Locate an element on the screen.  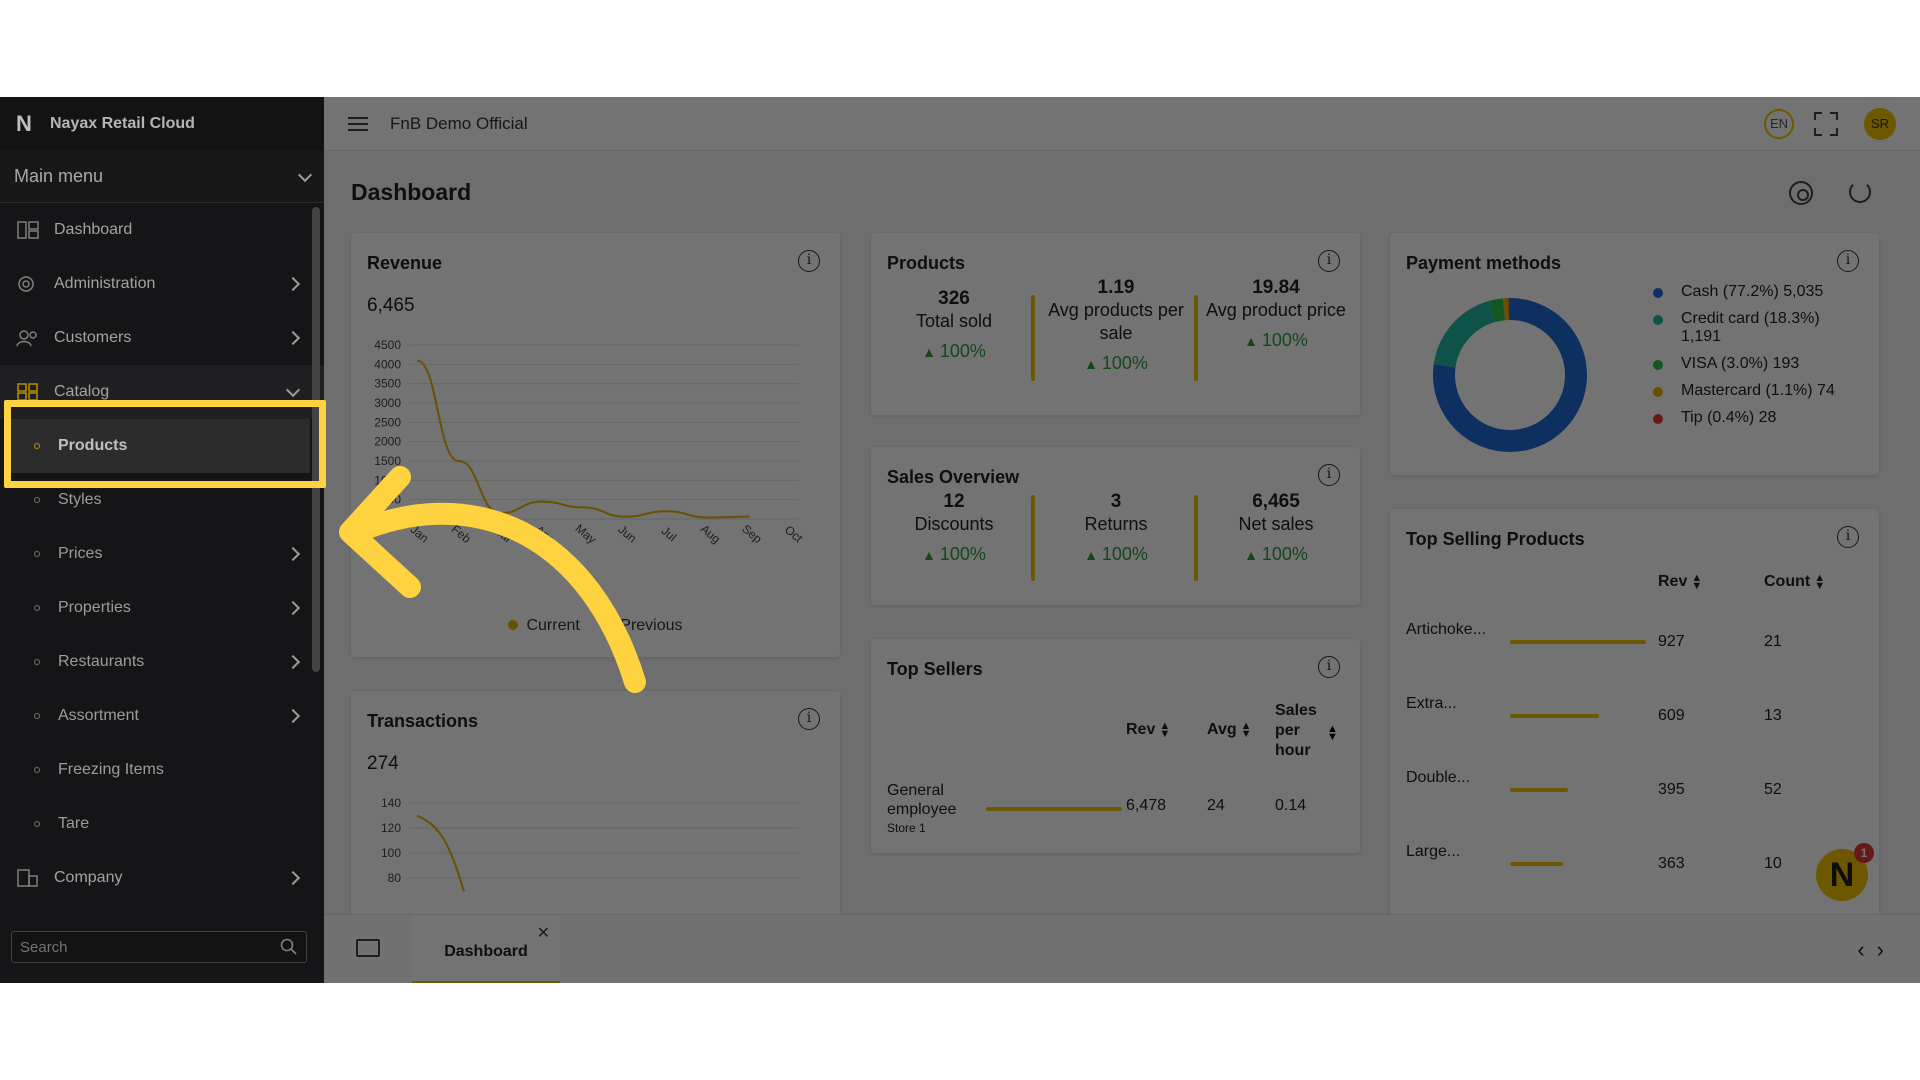
y-tick-label: 2500 is located at coordinates (387, 422).